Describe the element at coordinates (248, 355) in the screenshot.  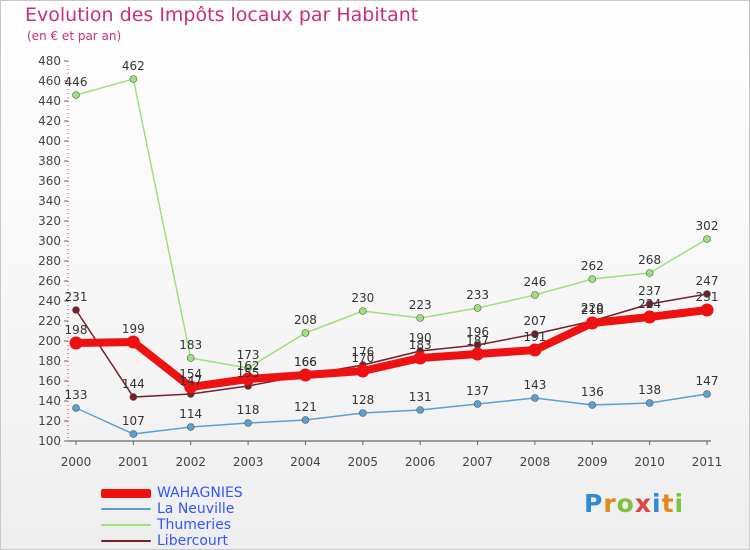
I see `data-label-thumeries: 173` at that location.